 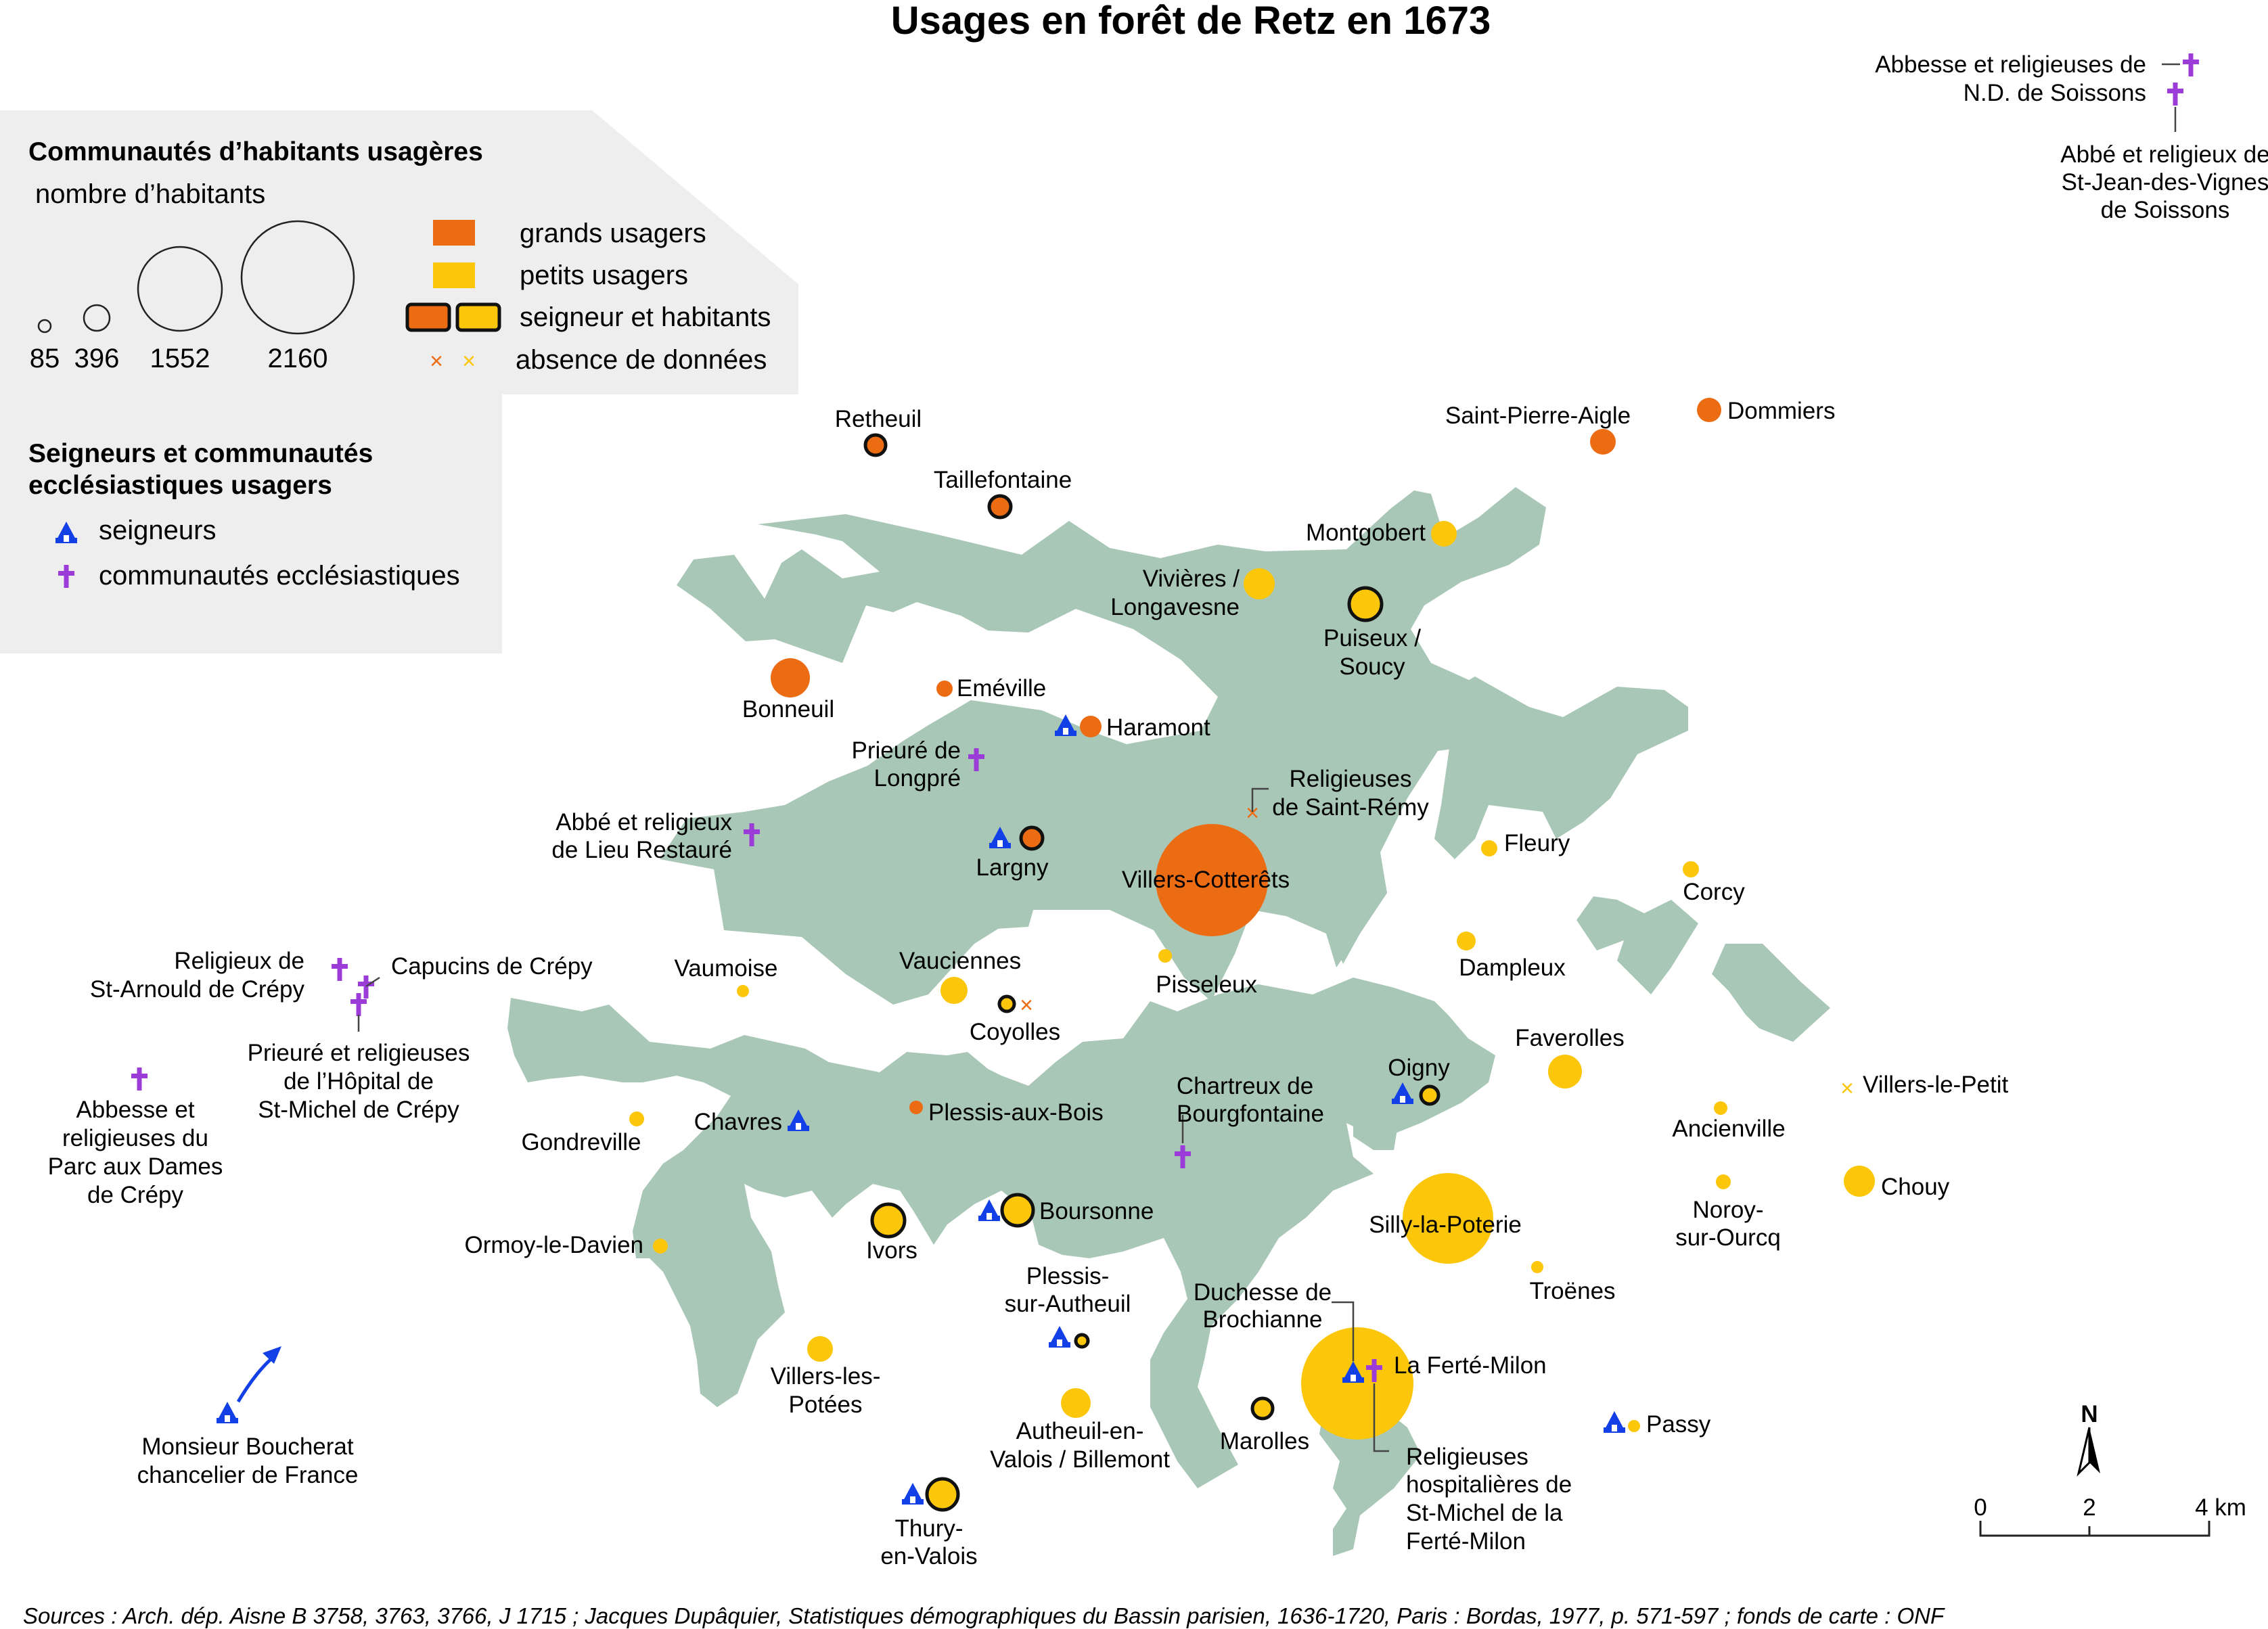 What do you see at coordinates (1513, 968) in the screenshot?
I see `label-dampleux: Dampleux` at bounding box center [1513, 968].